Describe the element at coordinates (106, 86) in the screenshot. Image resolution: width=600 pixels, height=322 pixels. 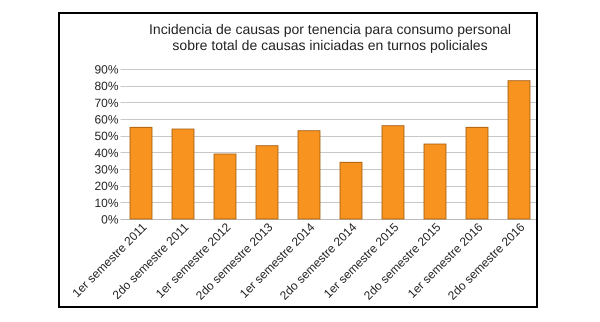
I see `y-tick-label: 80%` at that location.